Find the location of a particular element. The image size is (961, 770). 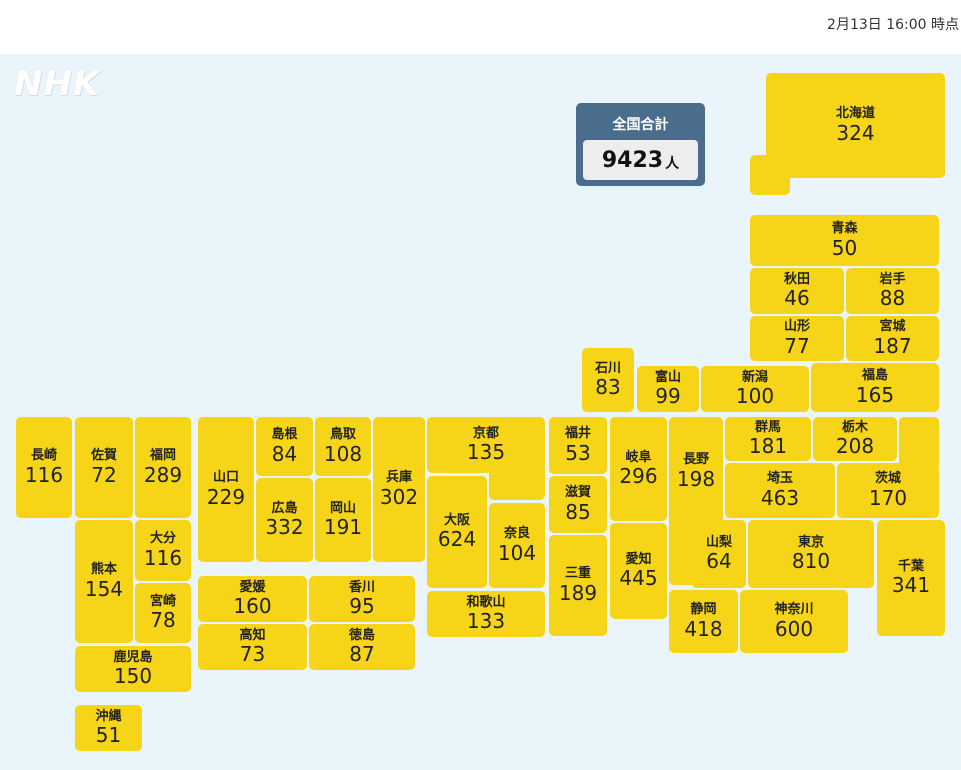

pref-gifu: 岐阜 296 is located at coordinates (638, 469).